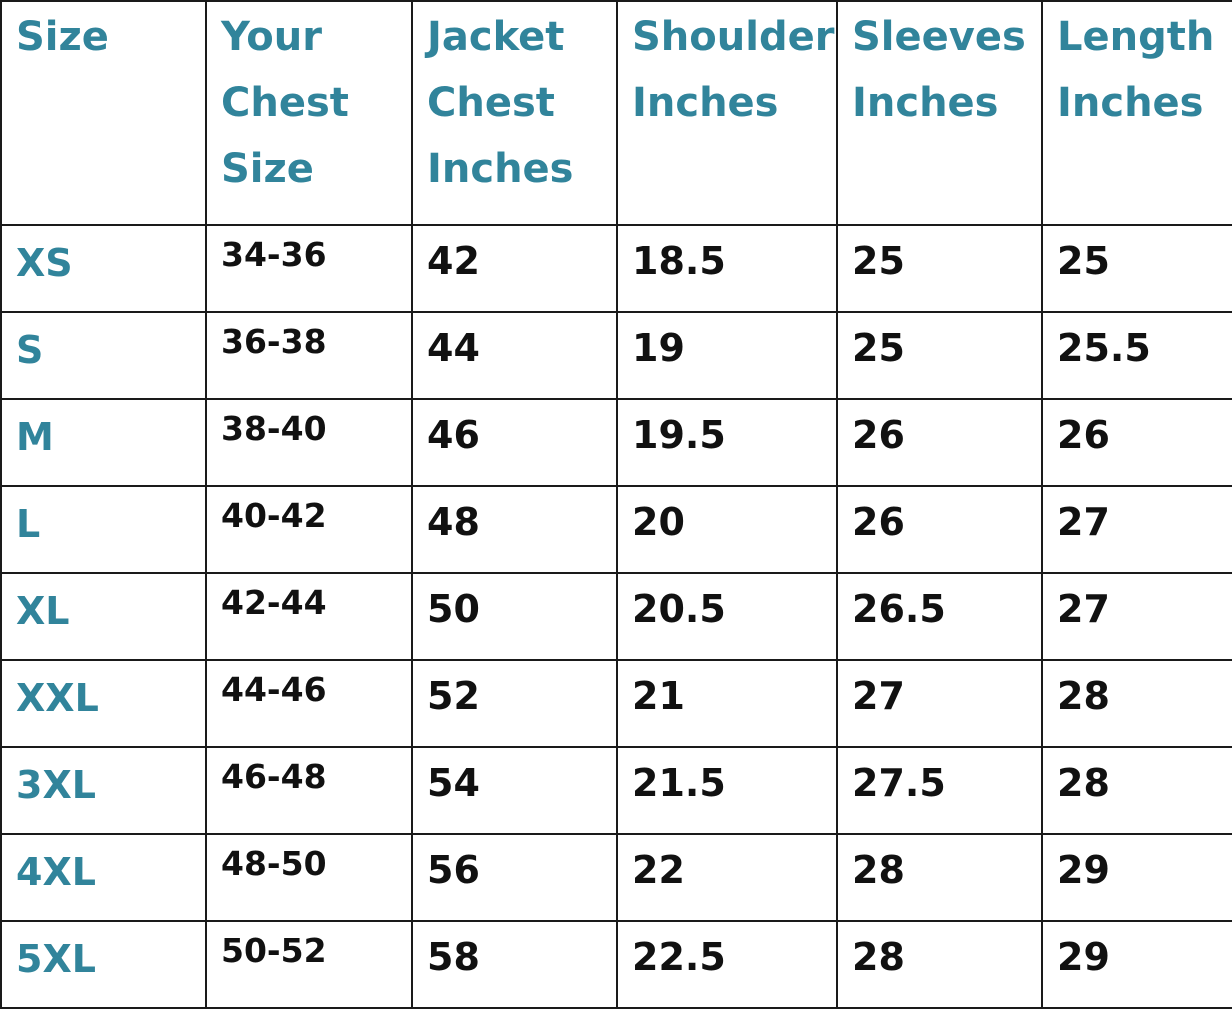  I want to click on cell-your-chest-size: 36-38, so click(309, 355).